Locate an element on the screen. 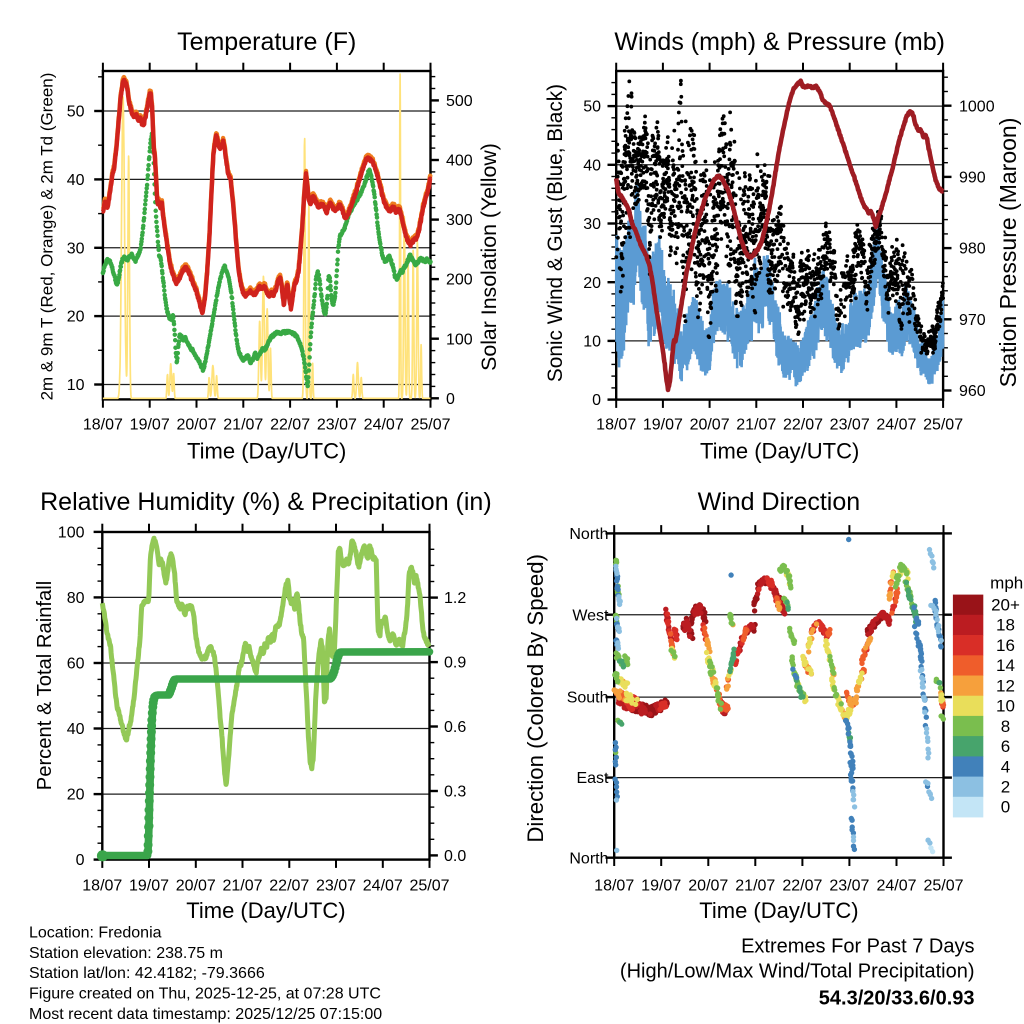 This screenshot has width=1024, height=1024. svg-text: Percent & Total Rainfall is located at coordinates (45, 685).